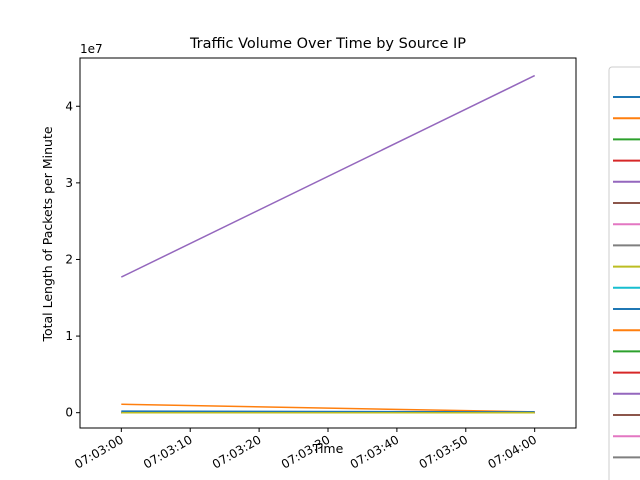  What do you see at coordinates (69, 183) in the screenshot?
I see `y-tick-label-4: 3` at bounding box center [69, 183].